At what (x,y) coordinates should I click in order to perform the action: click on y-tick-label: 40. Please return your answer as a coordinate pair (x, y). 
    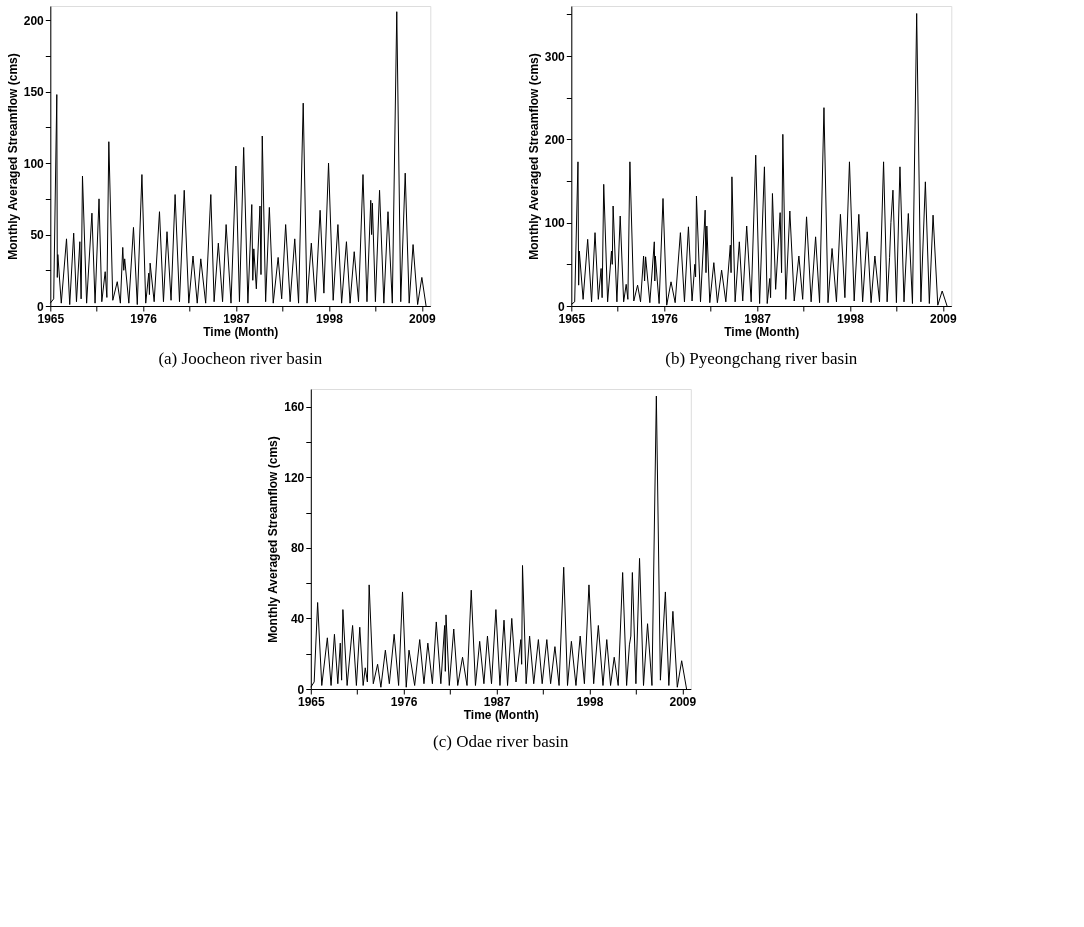
    Looking at the image, I should click on (297, 618).